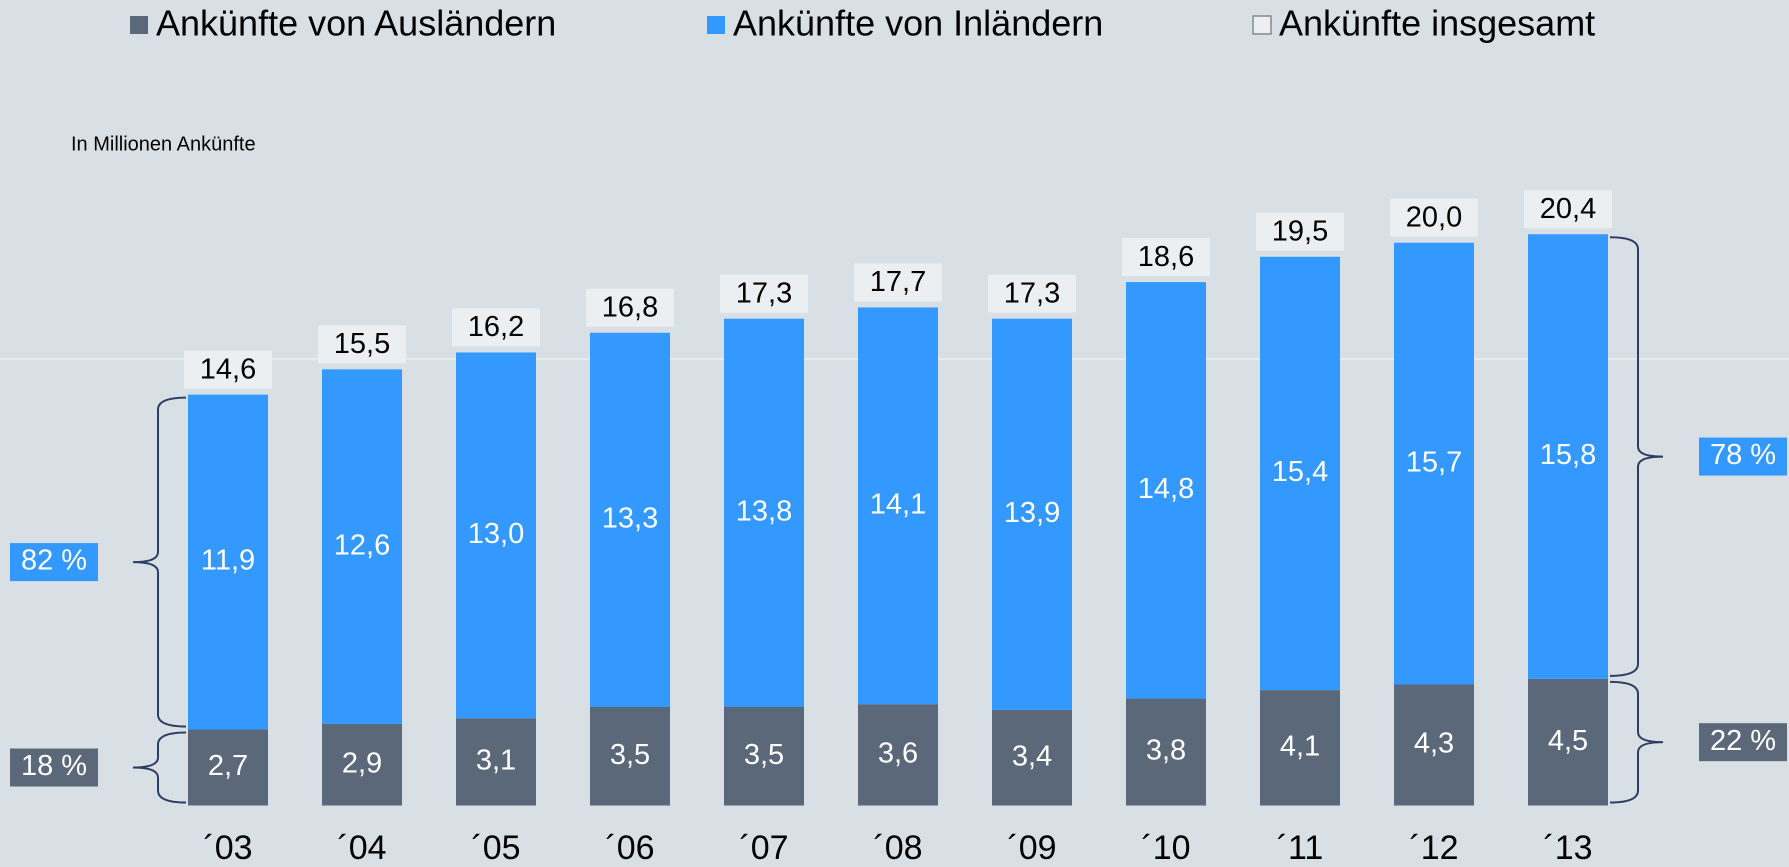 The height and width of the screenshot is (867, 1789). I want to click on total-label: 18,6, so click(1166, 257).